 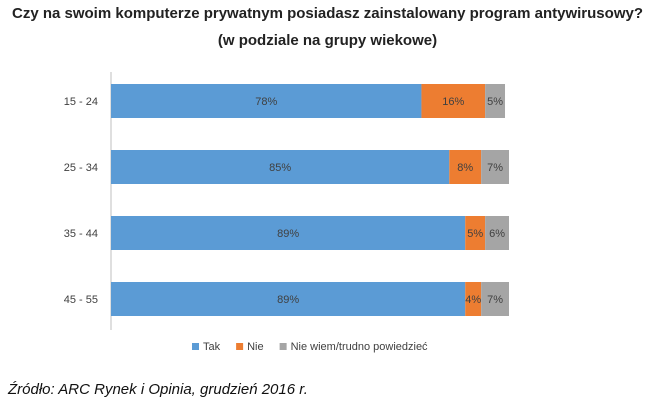 What do you see at coordinates (212, 347) in the screenshot?
I see `legend-label-tak: Tak` at bounding box center [212, 347].